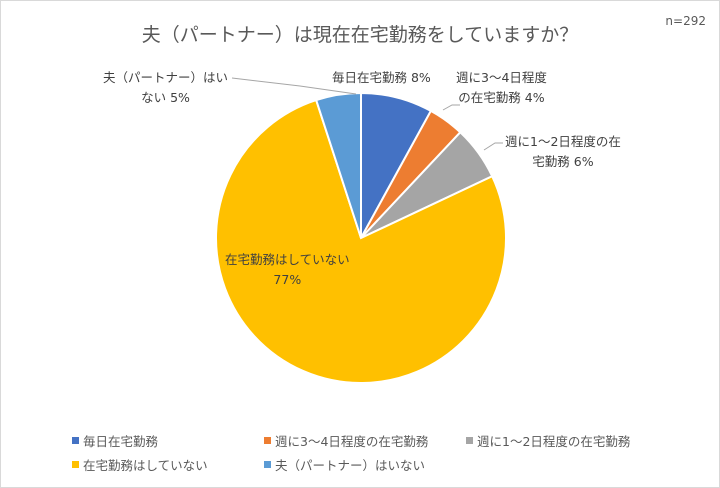  Describe the element at coordinates (344, 464) in the screenshot. I see `legend-item-nopartner: 夫（パートナー）はいない` at that location.